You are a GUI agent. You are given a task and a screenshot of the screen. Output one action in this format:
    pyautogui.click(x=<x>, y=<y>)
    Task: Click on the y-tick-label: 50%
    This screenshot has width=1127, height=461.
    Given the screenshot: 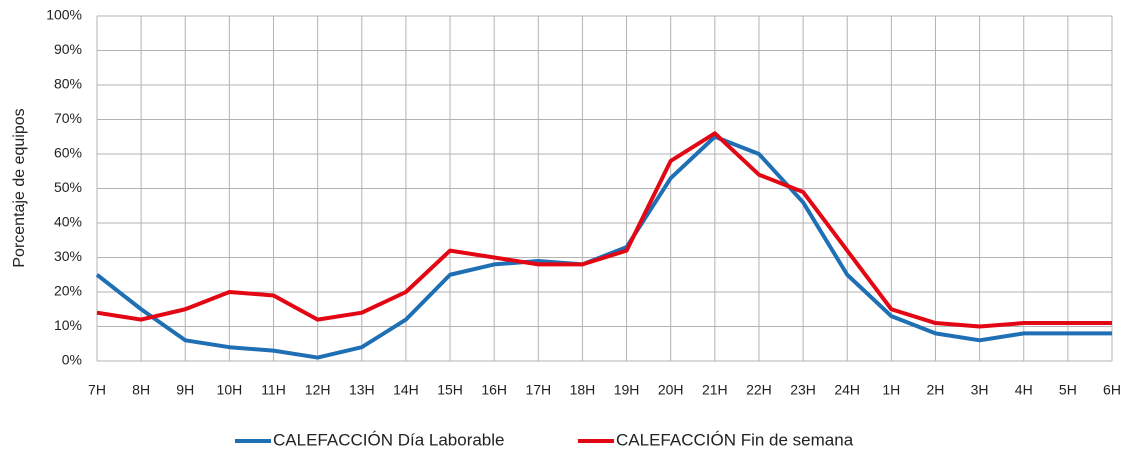 What is the action you would take?
    pyautogui.click(x=68, y=187)
    